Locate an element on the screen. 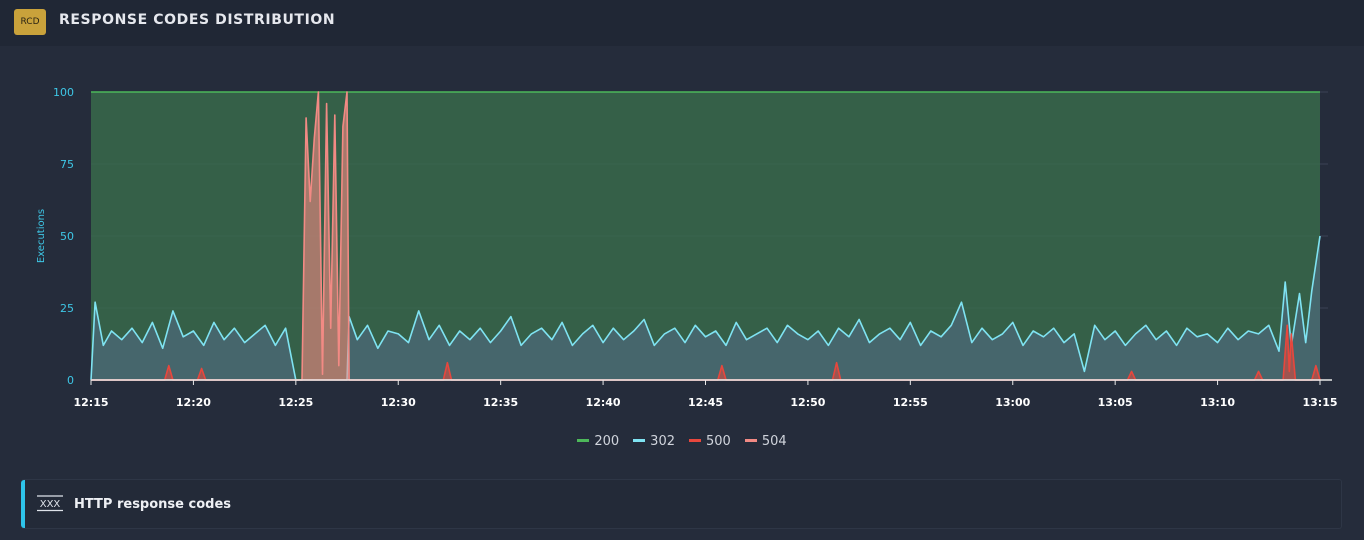 The image size is (1364, 540). http-response-codes-card: XXX HTTP response codes is located at coordinates (681, 504).